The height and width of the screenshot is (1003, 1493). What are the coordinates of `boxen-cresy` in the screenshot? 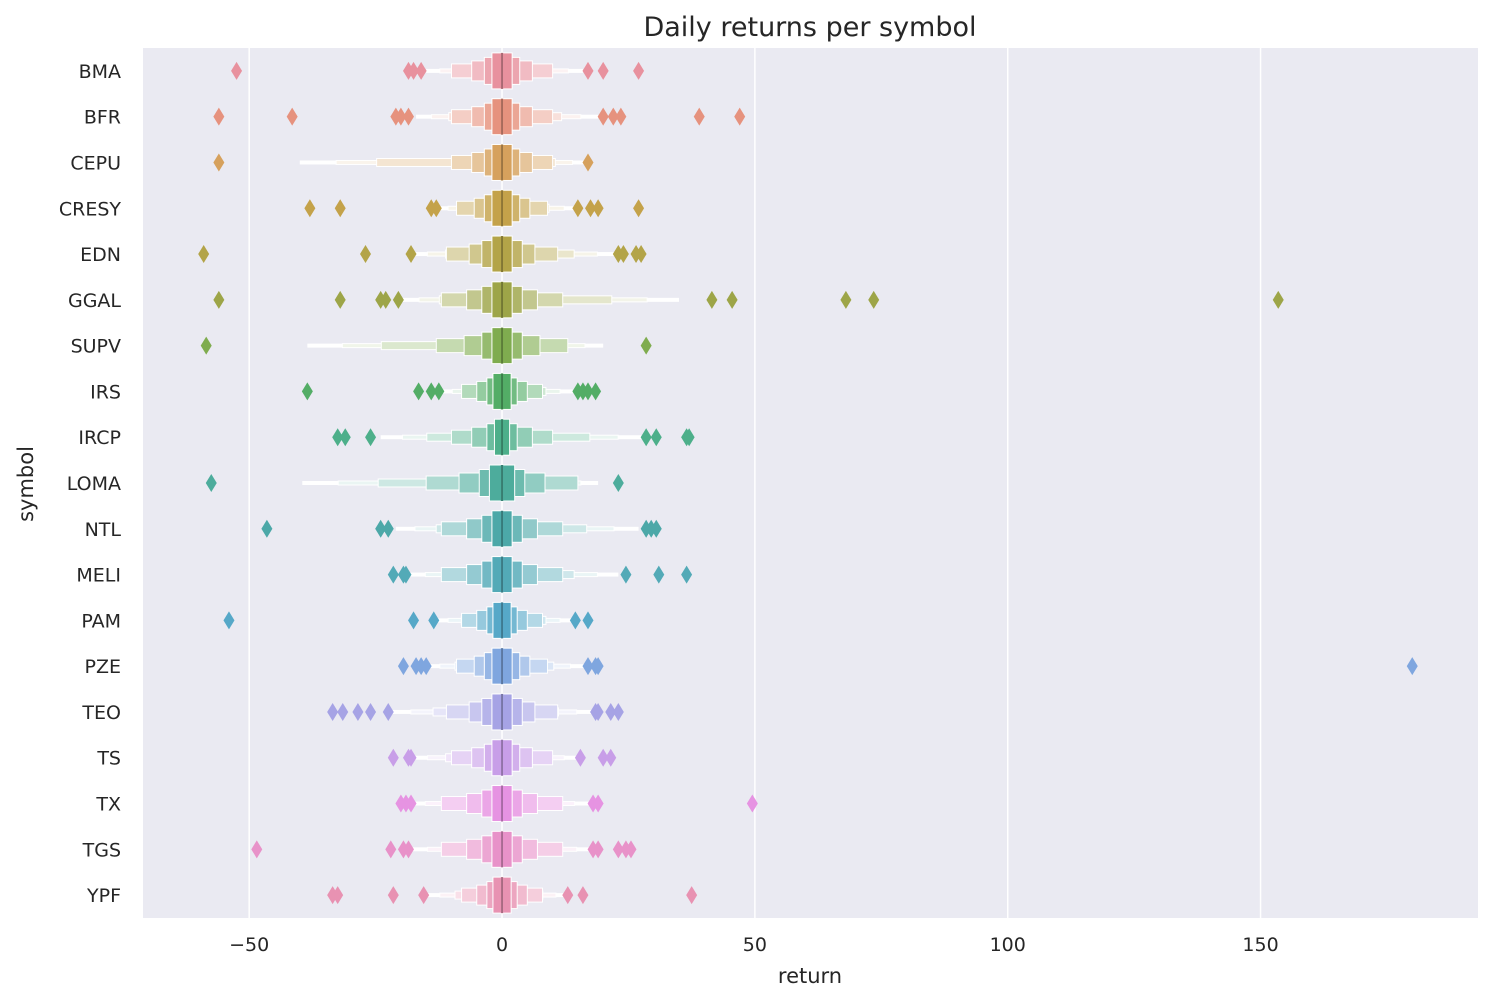 It's located at (507, 208).